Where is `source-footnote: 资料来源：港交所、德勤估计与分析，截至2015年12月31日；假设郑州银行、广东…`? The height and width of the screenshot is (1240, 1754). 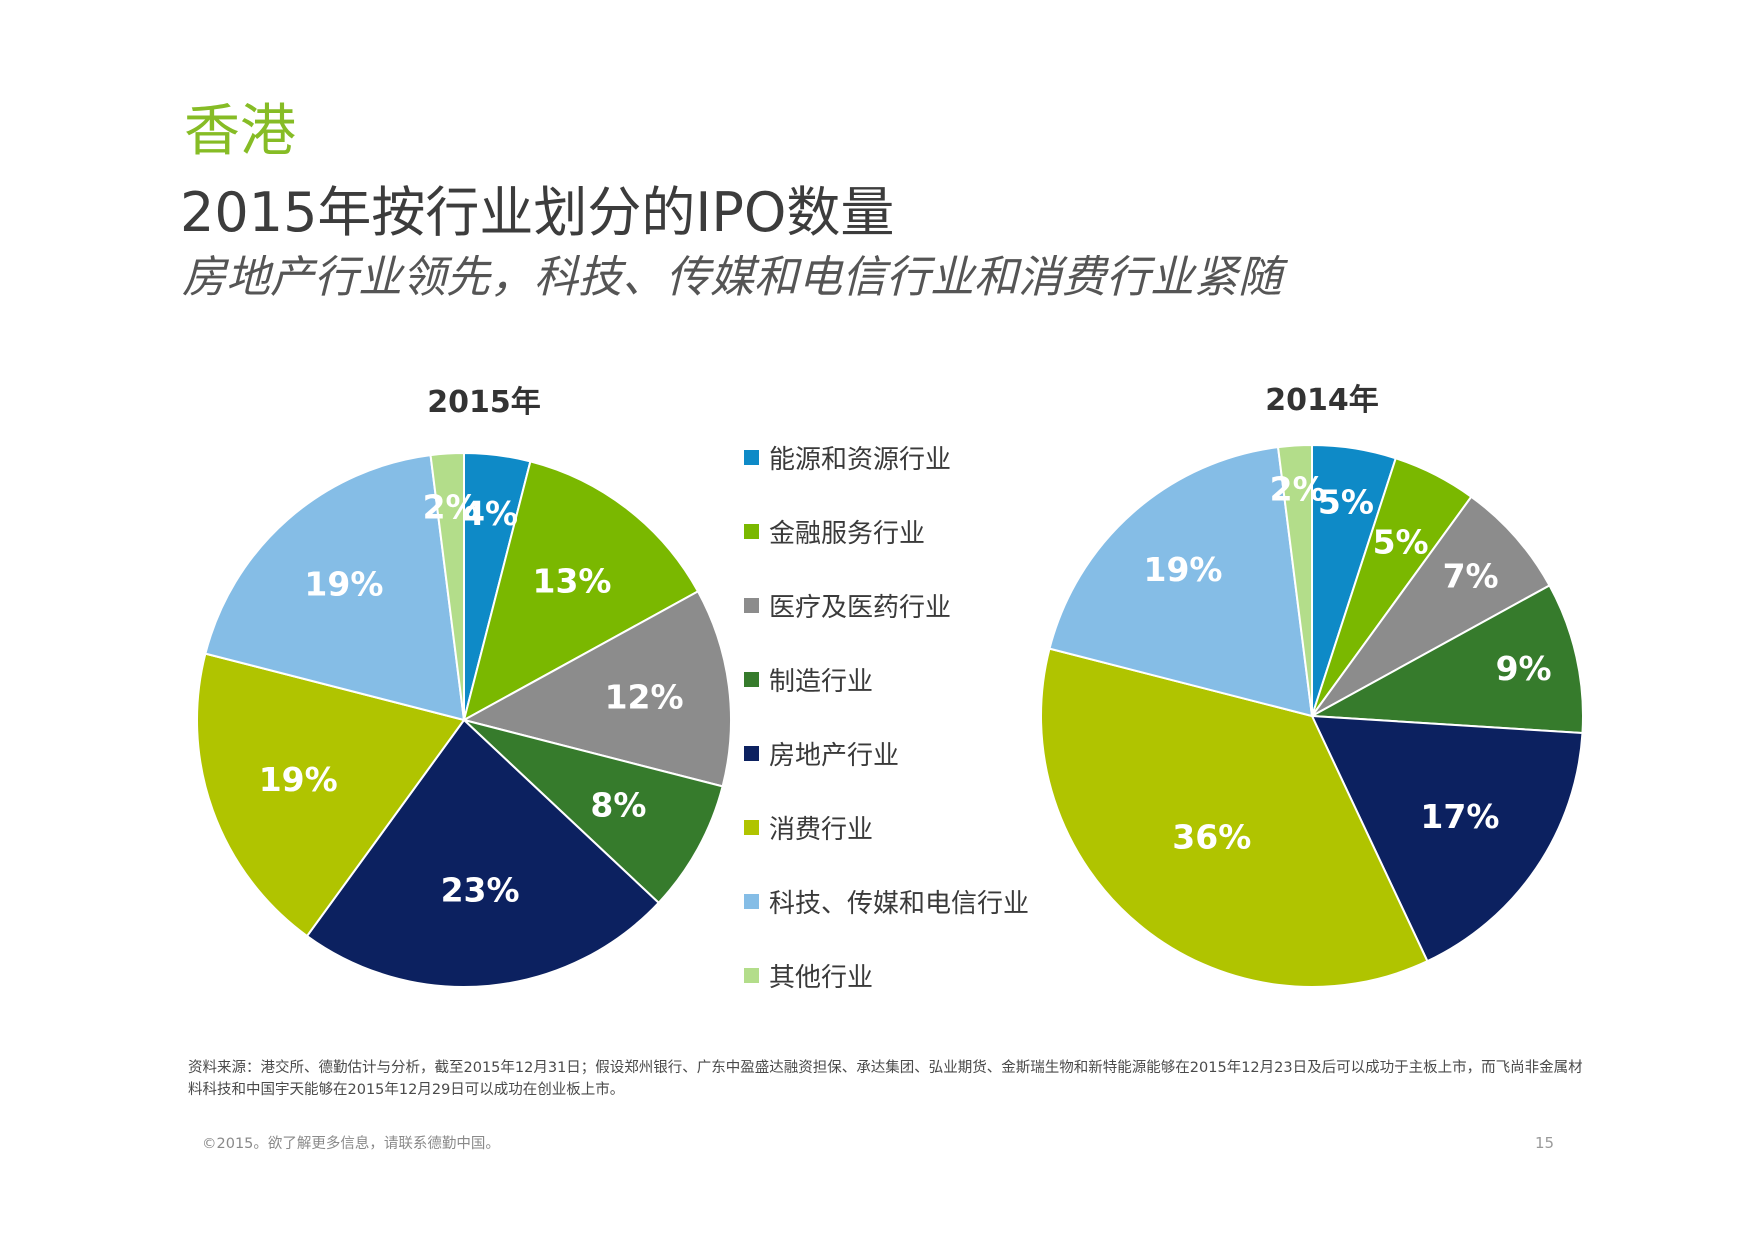
source-footnote: 资料来源：港交所、德勤估计与分析，截至2015年12月31日；假设郑州银行、广东… is located at coordinates (885, 1079).